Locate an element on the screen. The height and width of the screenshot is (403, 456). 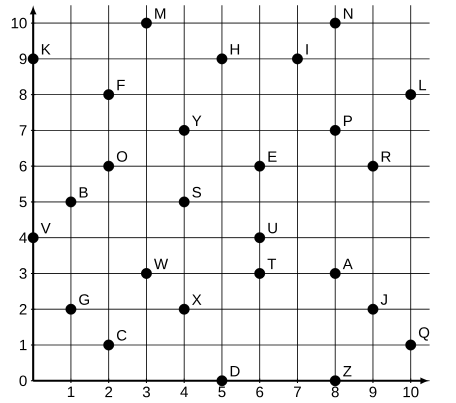
annotation: K is located at coordinates (46, 49).